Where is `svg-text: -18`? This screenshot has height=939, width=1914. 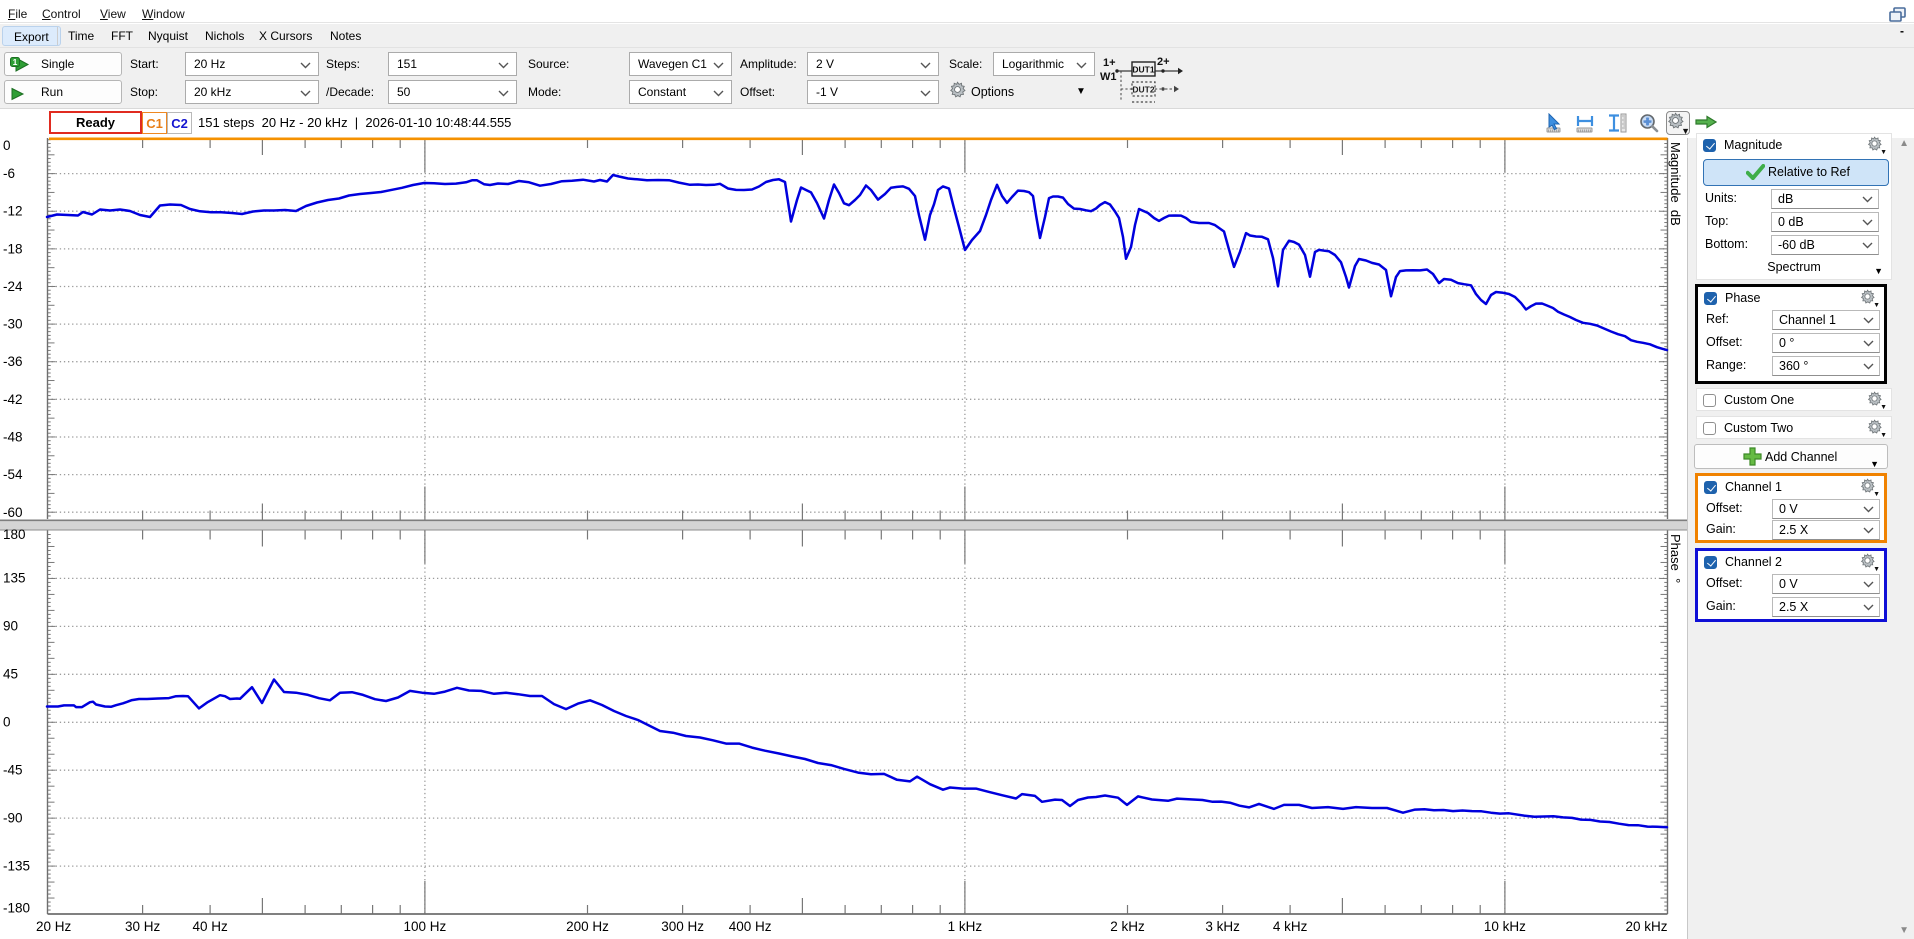 svg-text: -18 is located at coordinates (13, 248).